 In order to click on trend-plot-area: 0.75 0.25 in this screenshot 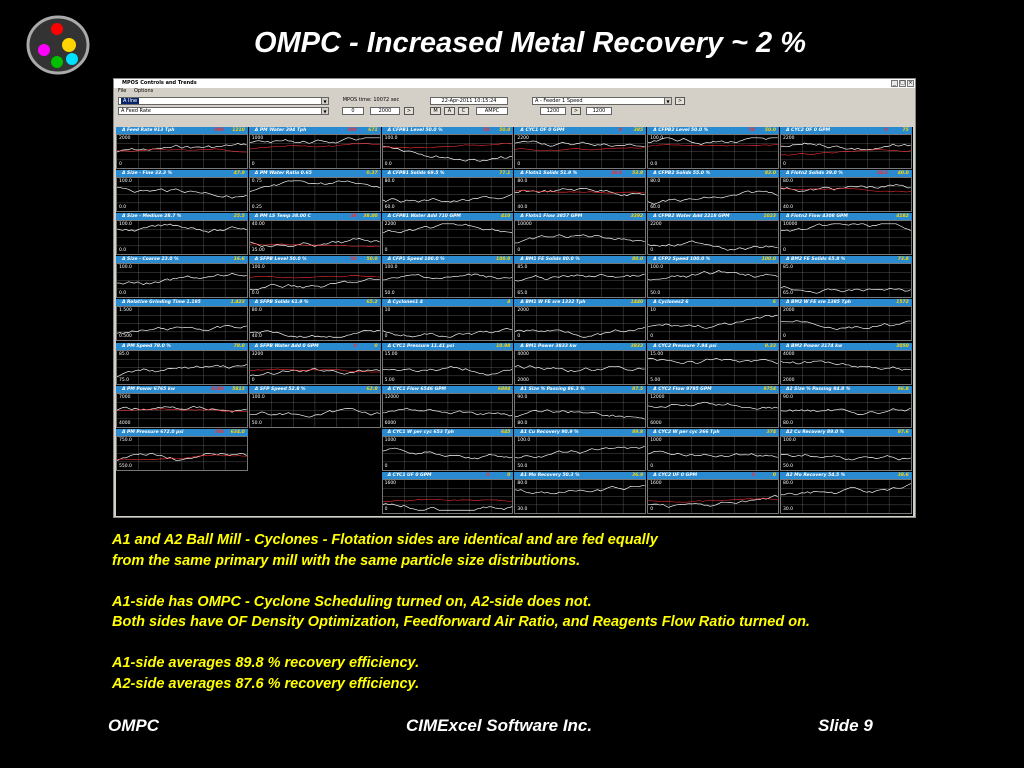, I will do `click(314, 195)`.